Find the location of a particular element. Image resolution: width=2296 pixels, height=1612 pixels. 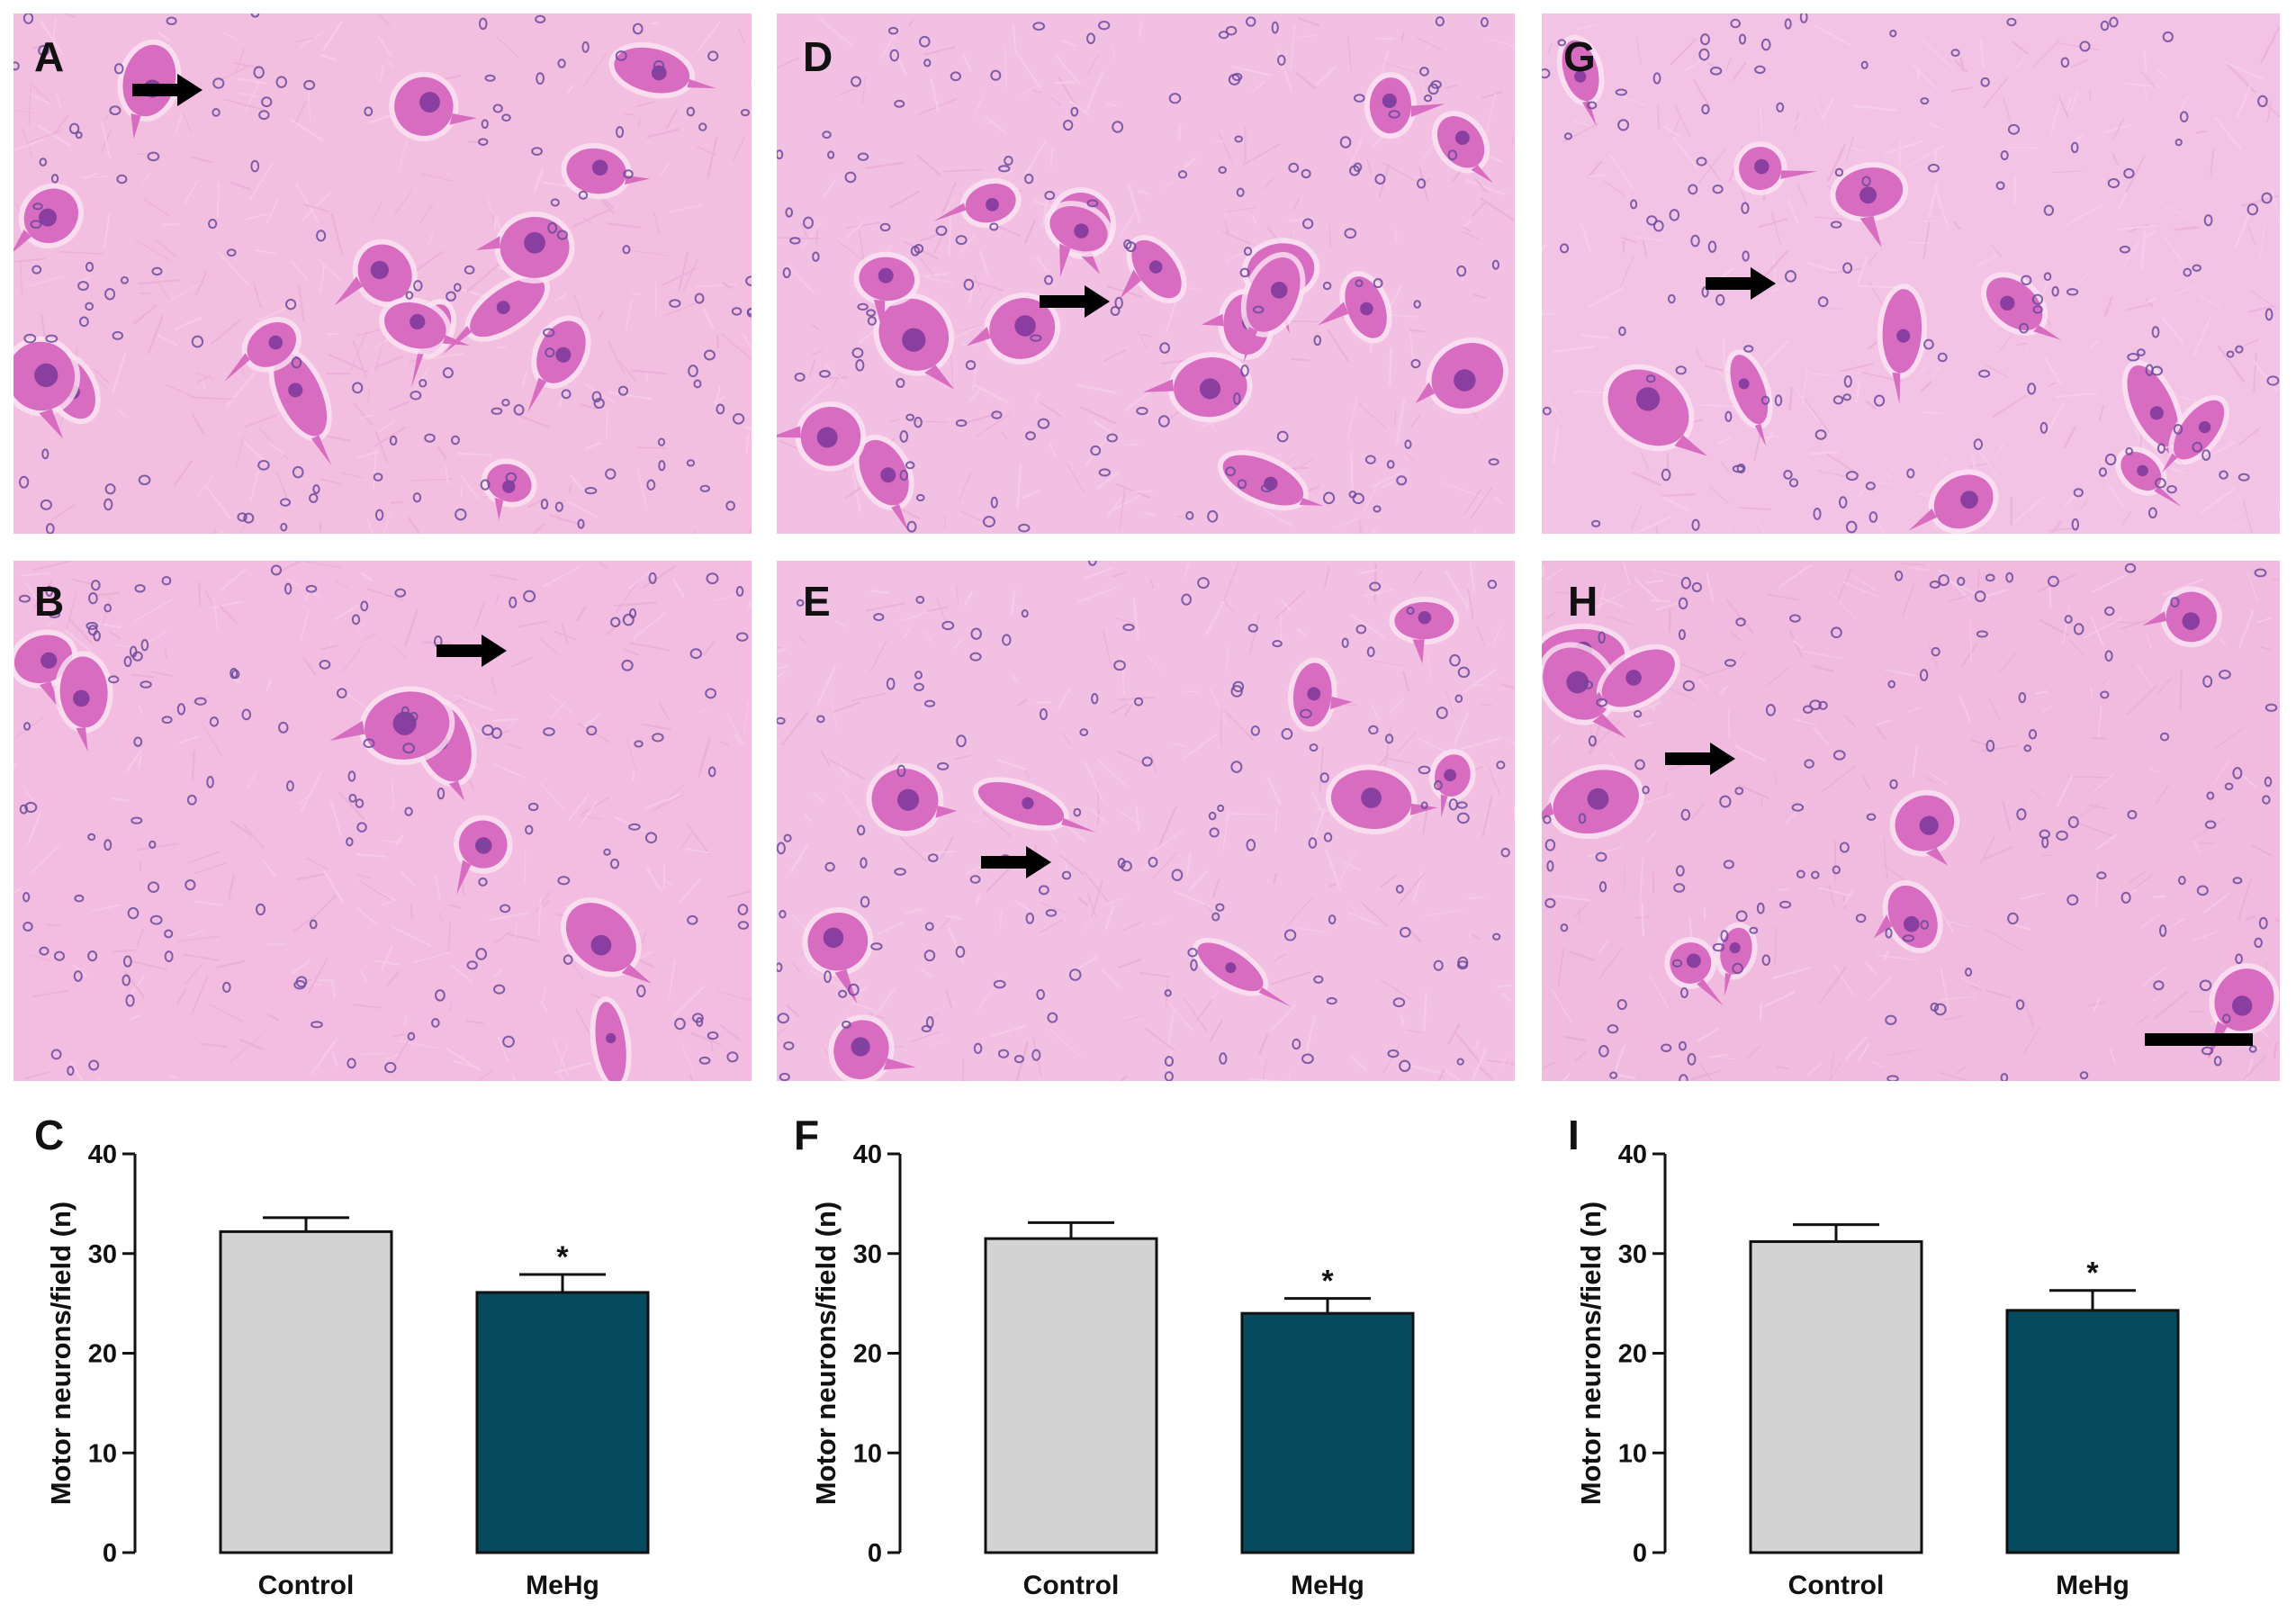

panel-label-f: F is located at coordinates (807, 1135).